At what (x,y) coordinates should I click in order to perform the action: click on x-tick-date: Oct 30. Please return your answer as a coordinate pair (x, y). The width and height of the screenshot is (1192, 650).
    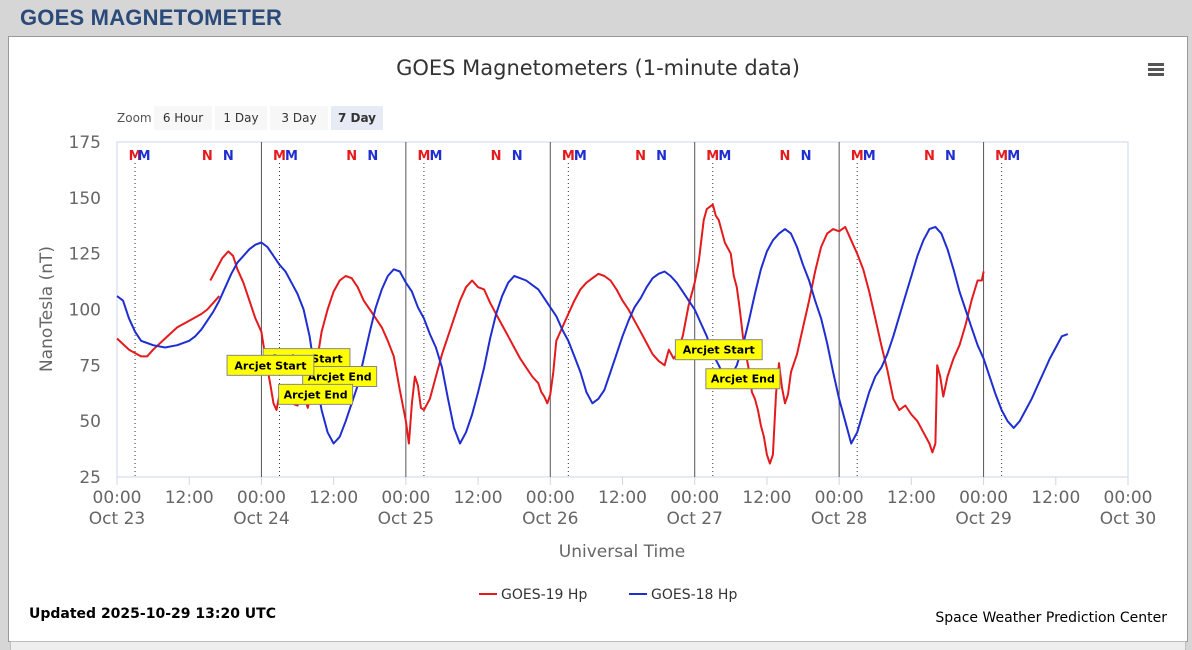
    Looking at the image, I should click on (1128, 519).